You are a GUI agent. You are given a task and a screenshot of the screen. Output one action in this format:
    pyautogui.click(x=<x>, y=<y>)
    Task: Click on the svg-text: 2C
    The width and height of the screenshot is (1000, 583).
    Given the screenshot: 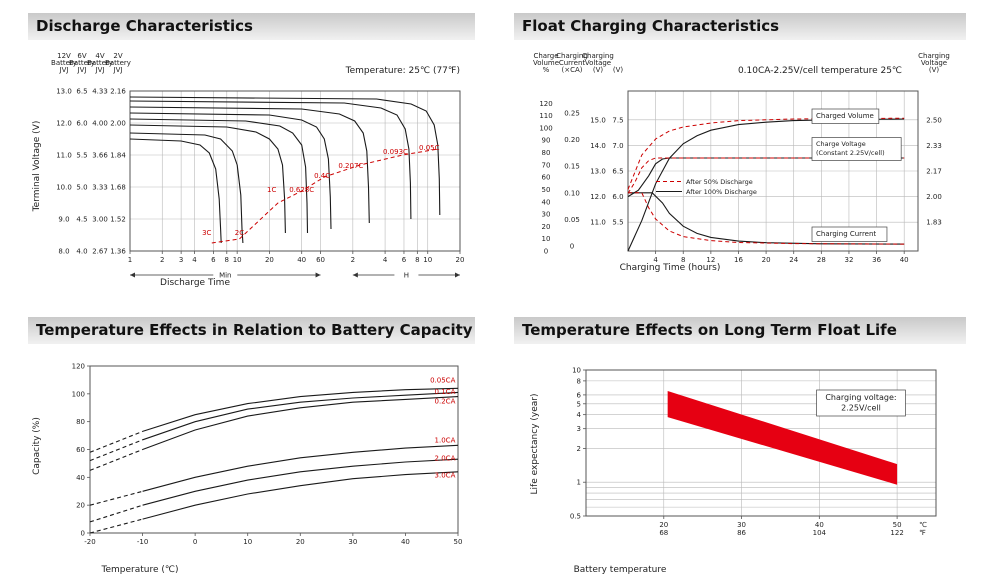 What is the action you would take?
    pyautogui.click(x=239, y=233)
    